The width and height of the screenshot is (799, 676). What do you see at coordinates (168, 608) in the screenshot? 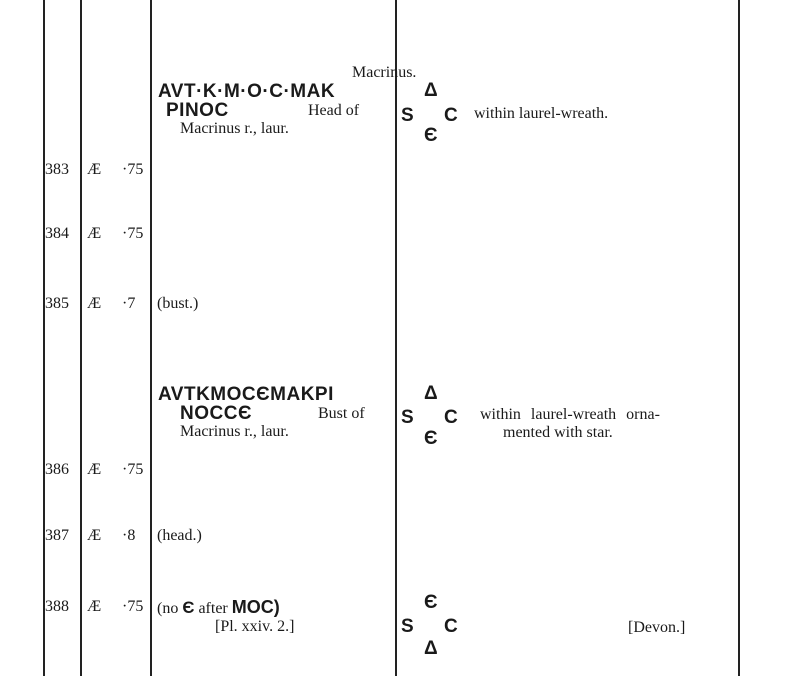
I see `note-text: (no` at bounding box center [168, 608].